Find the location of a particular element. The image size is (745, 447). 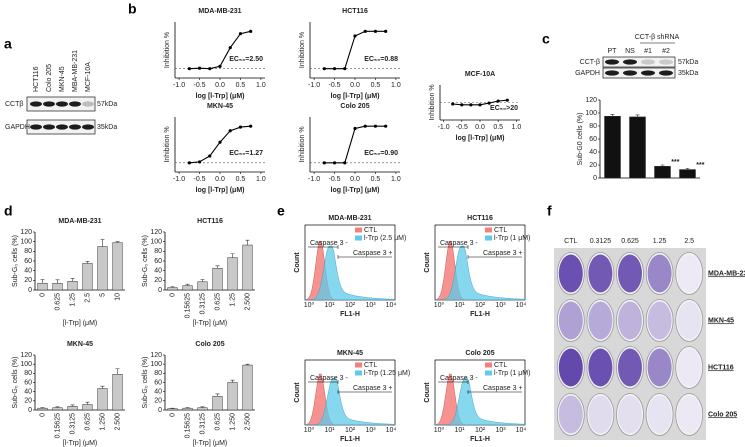

lane-label: HCT116 is located at coordinates (36, 79).